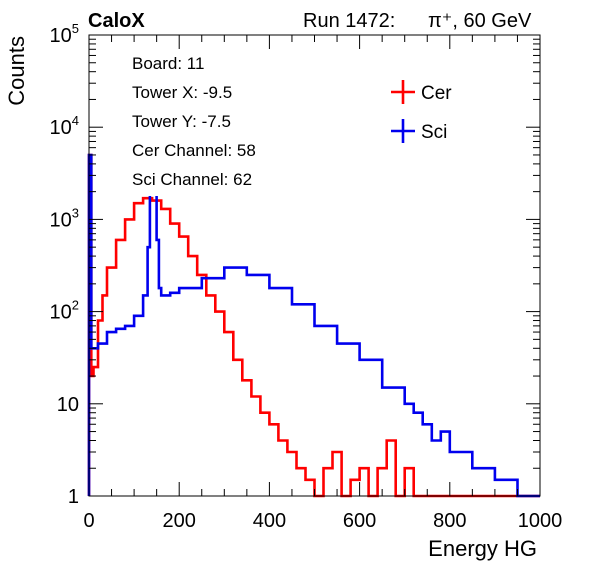 This screenshot has width=596, height=572. What do you see at coordinates (194, 150) in the screenshot?
I see `info-cer-channel: Cer Channel: 58` at bounding box center [194, 150].